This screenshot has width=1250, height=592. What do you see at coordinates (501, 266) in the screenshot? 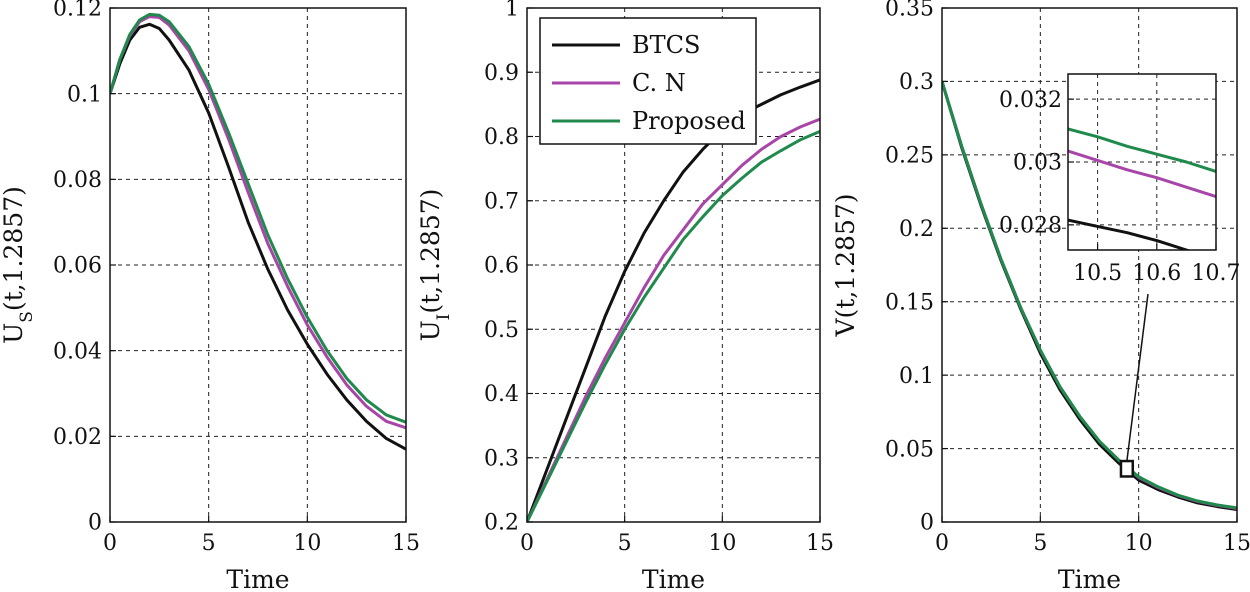
I see `y-tick-label: 0.6` at bounding box center [501, 266].